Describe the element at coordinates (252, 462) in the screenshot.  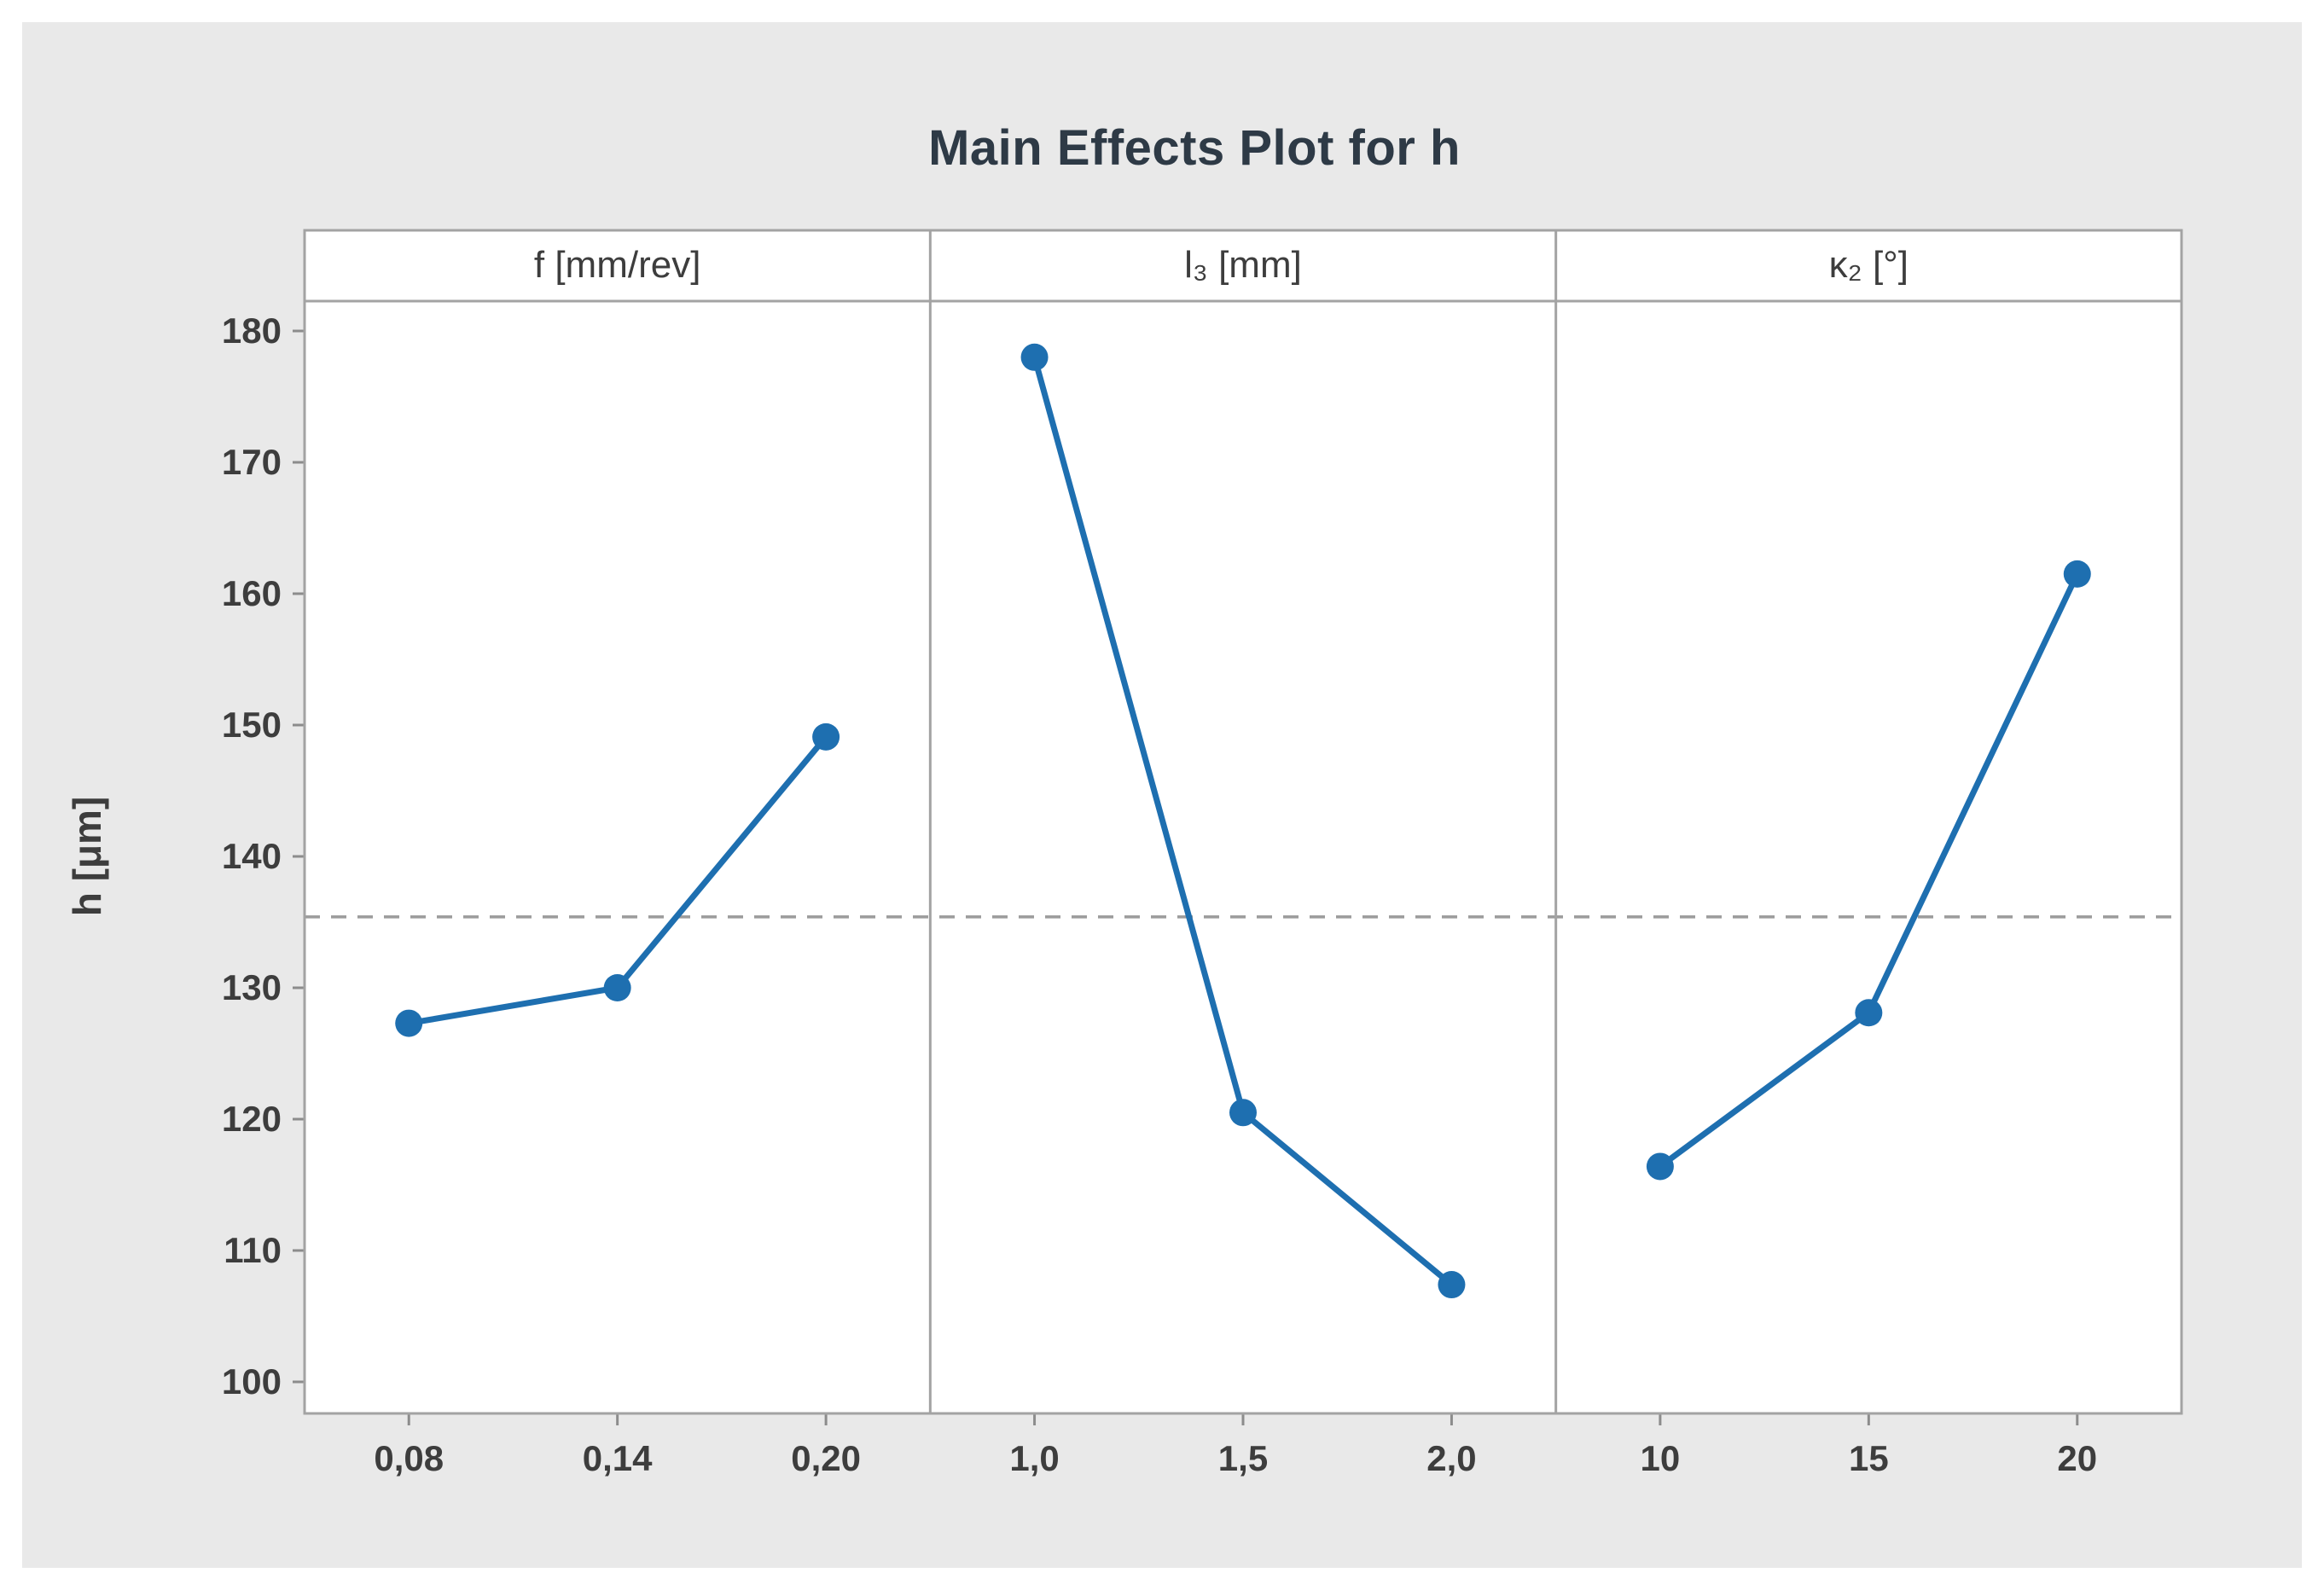
I see `y-tick-label: 170` at that location.